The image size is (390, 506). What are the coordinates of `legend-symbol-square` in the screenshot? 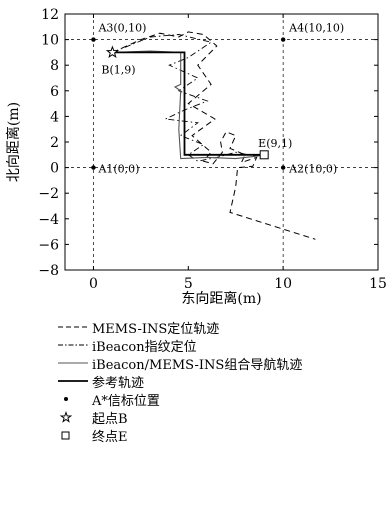 It's located at (65, 435).